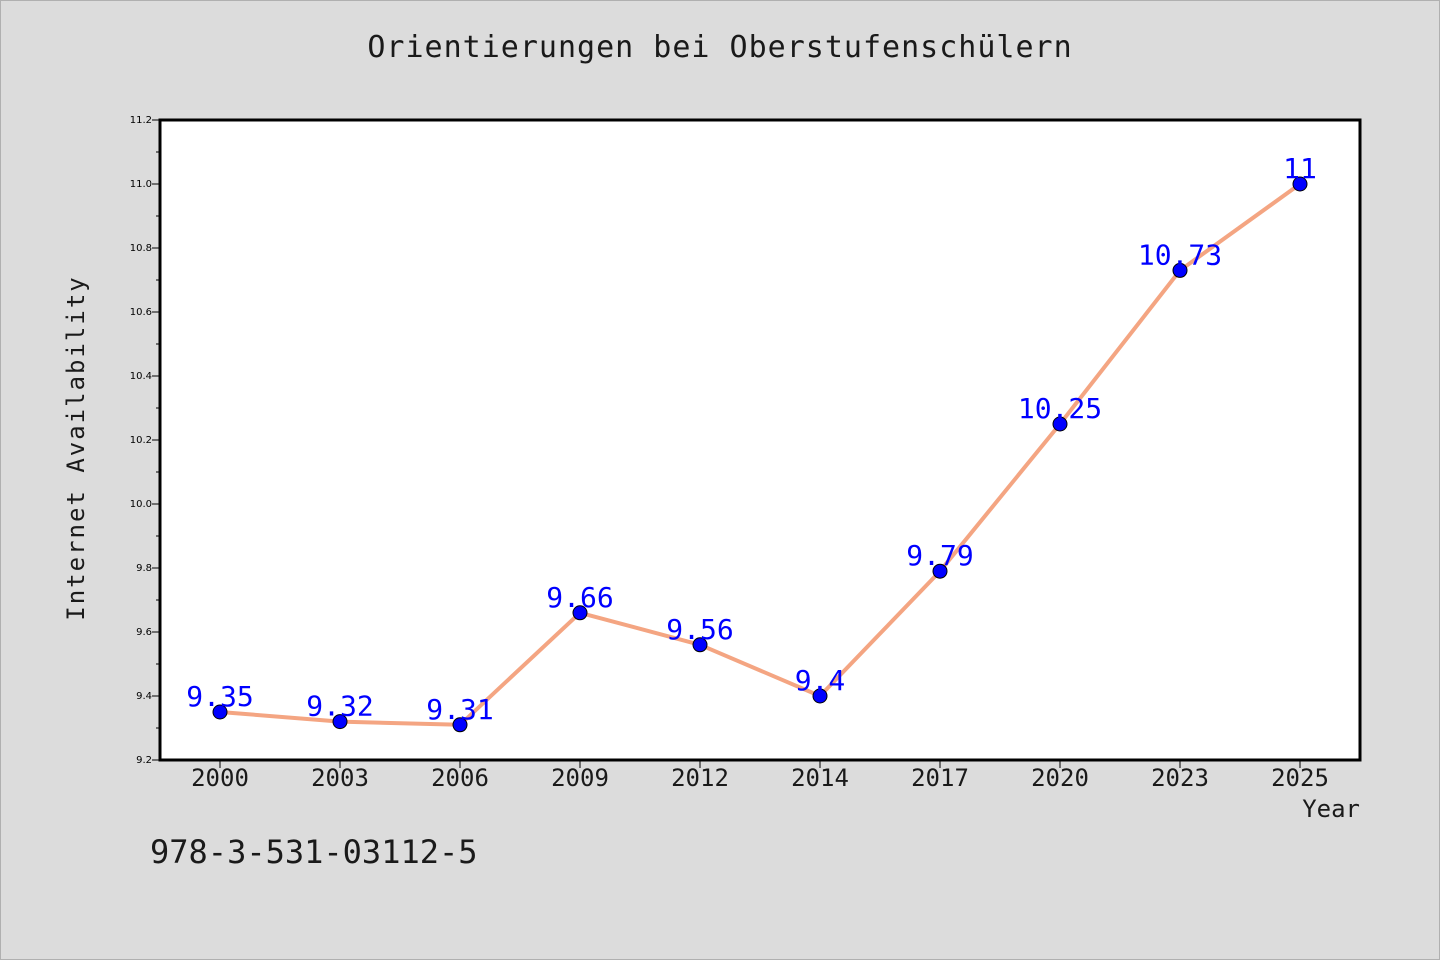  What do you see at coordinates (141, 504) in the screenshot?
I see `y-tick-label: 10.0` at bounding box center [141, 504].